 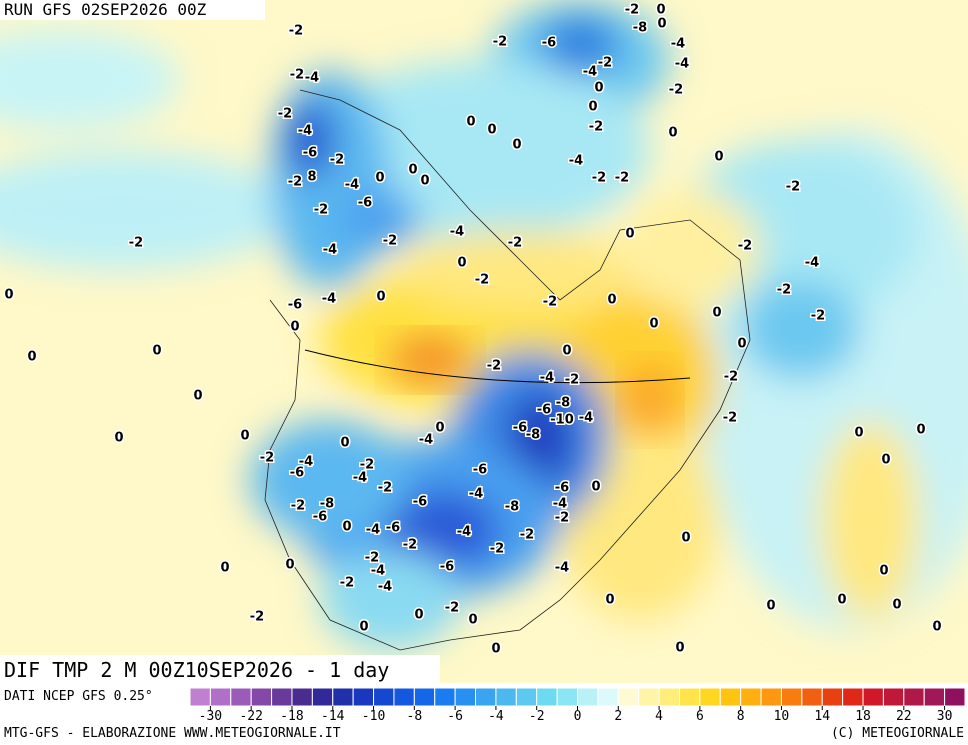 What do you see at coordinates (132, 10) in the screenshot?
I see `run-box` at bounding box center [132, 10].